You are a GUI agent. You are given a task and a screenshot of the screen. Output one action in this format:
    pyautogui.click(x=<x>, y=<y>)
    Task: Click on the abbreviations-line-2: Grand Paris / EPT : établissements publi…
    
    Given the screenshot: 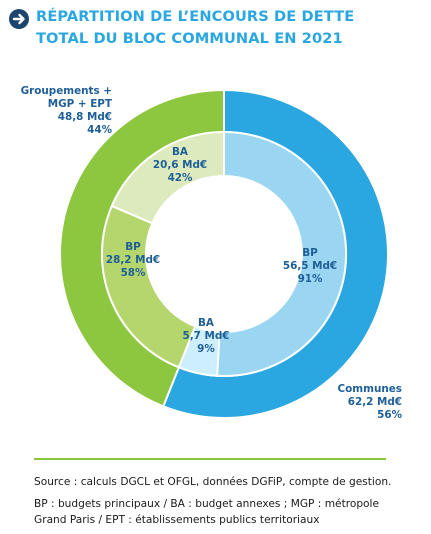 What is the action you would take?
    pyautogui.click(x=177, y=520)
    